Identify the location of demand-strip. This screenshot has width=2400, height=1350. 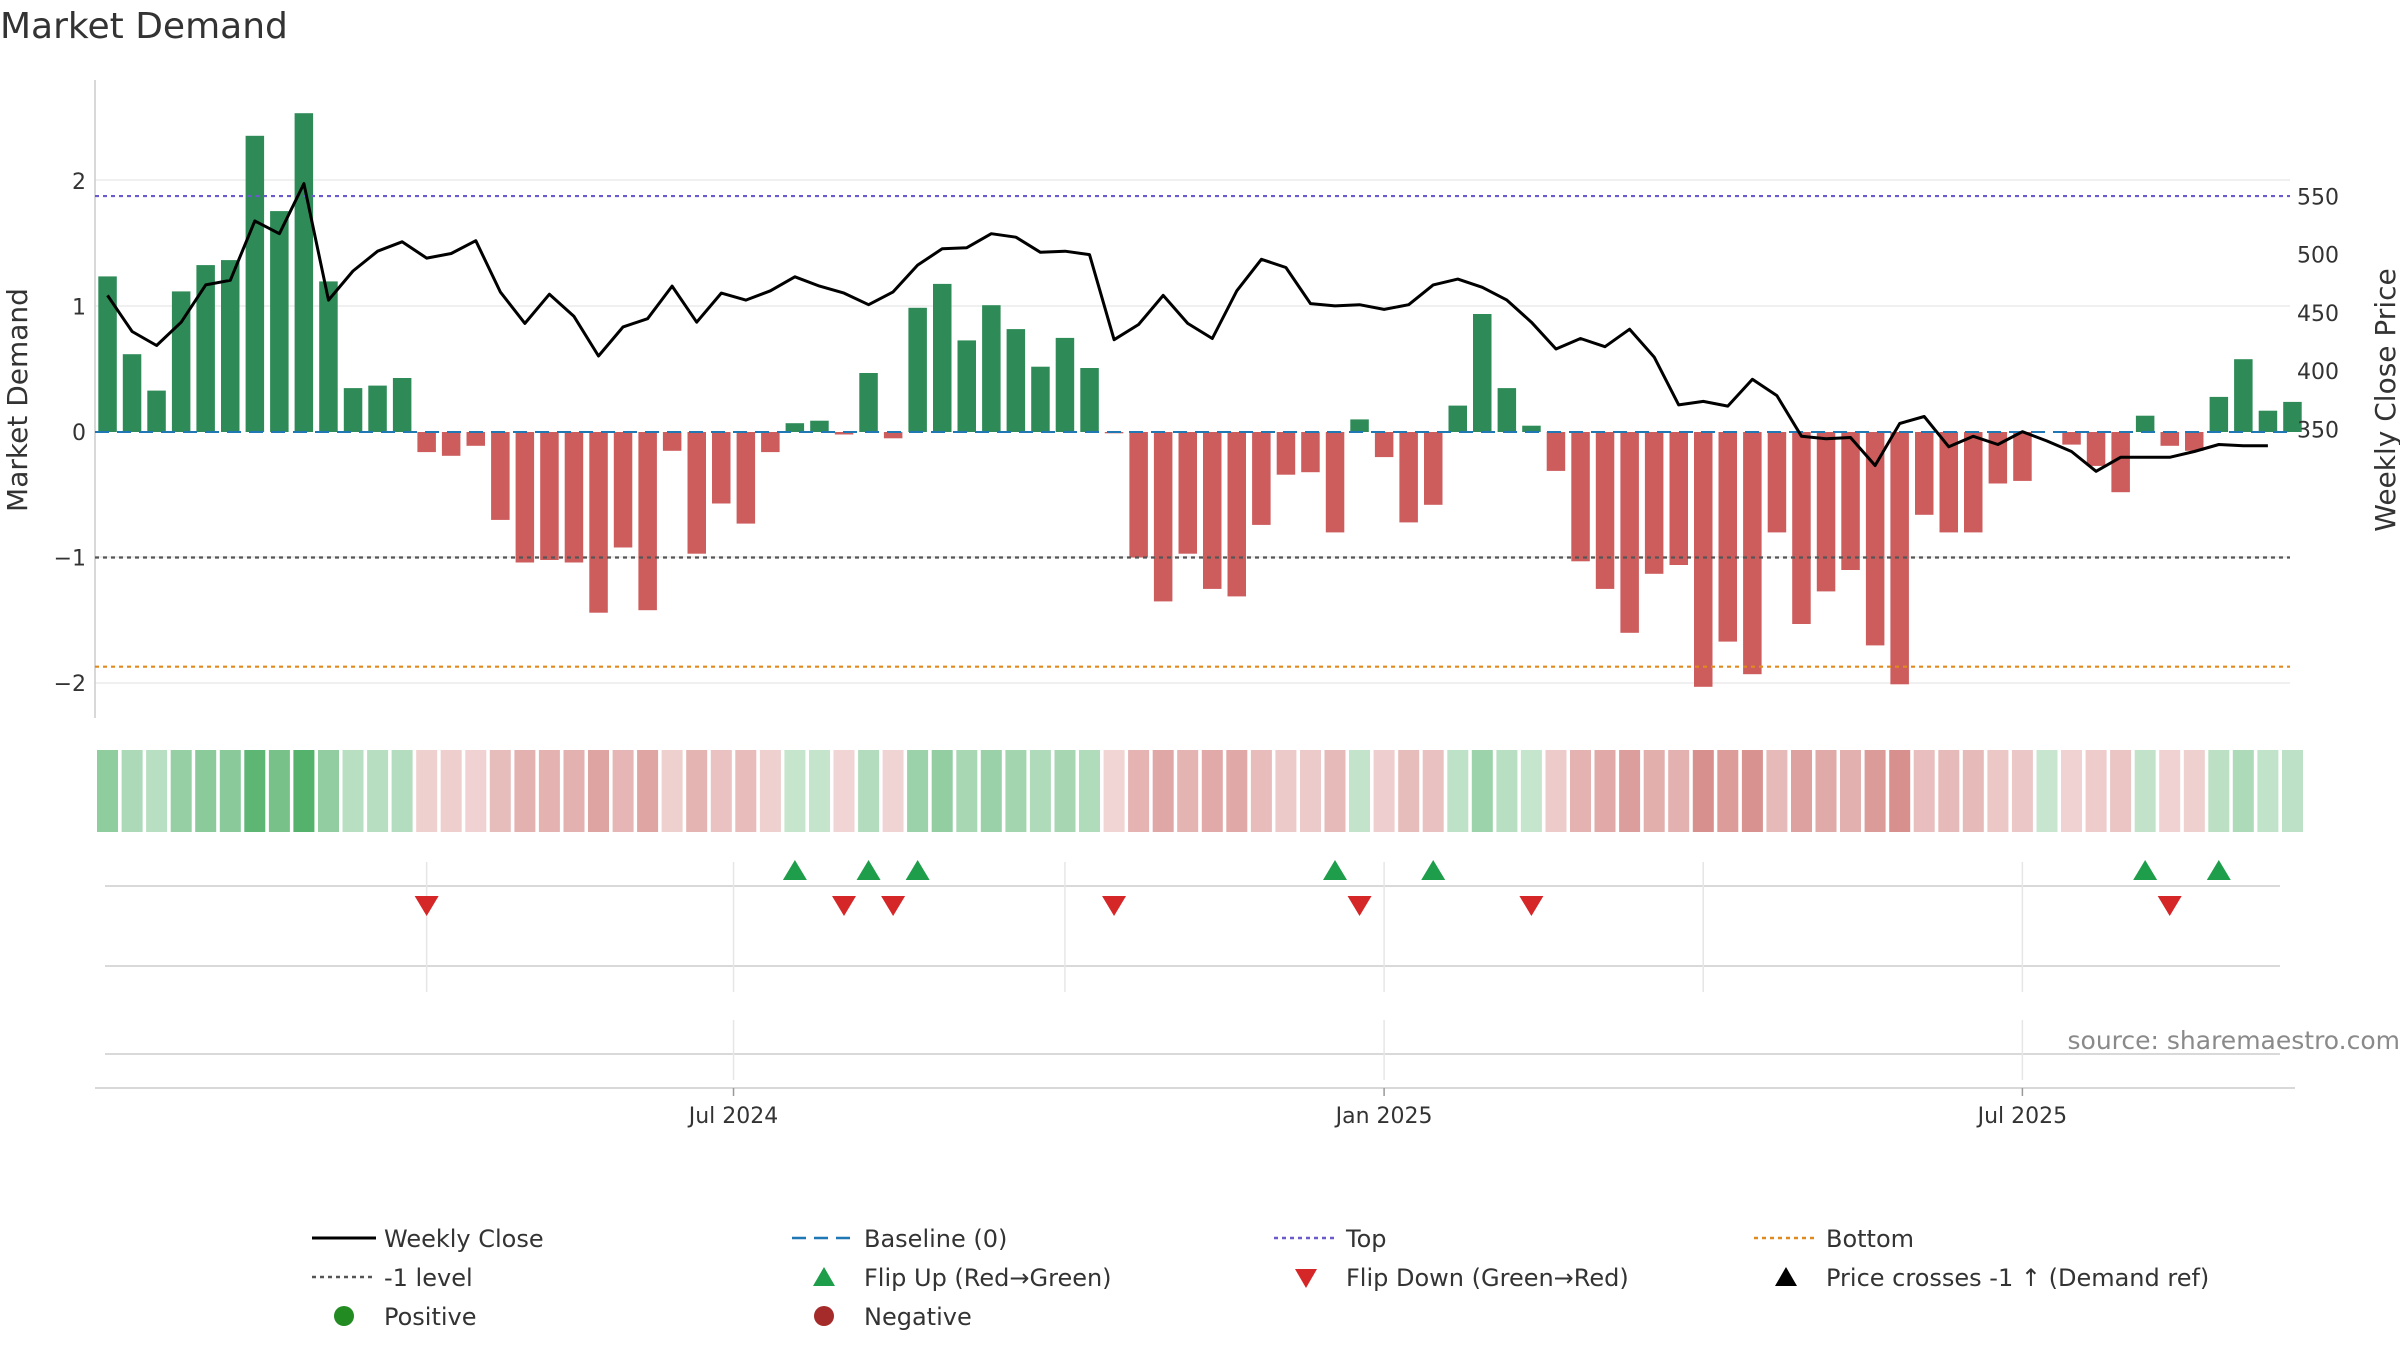
(1200, 791).